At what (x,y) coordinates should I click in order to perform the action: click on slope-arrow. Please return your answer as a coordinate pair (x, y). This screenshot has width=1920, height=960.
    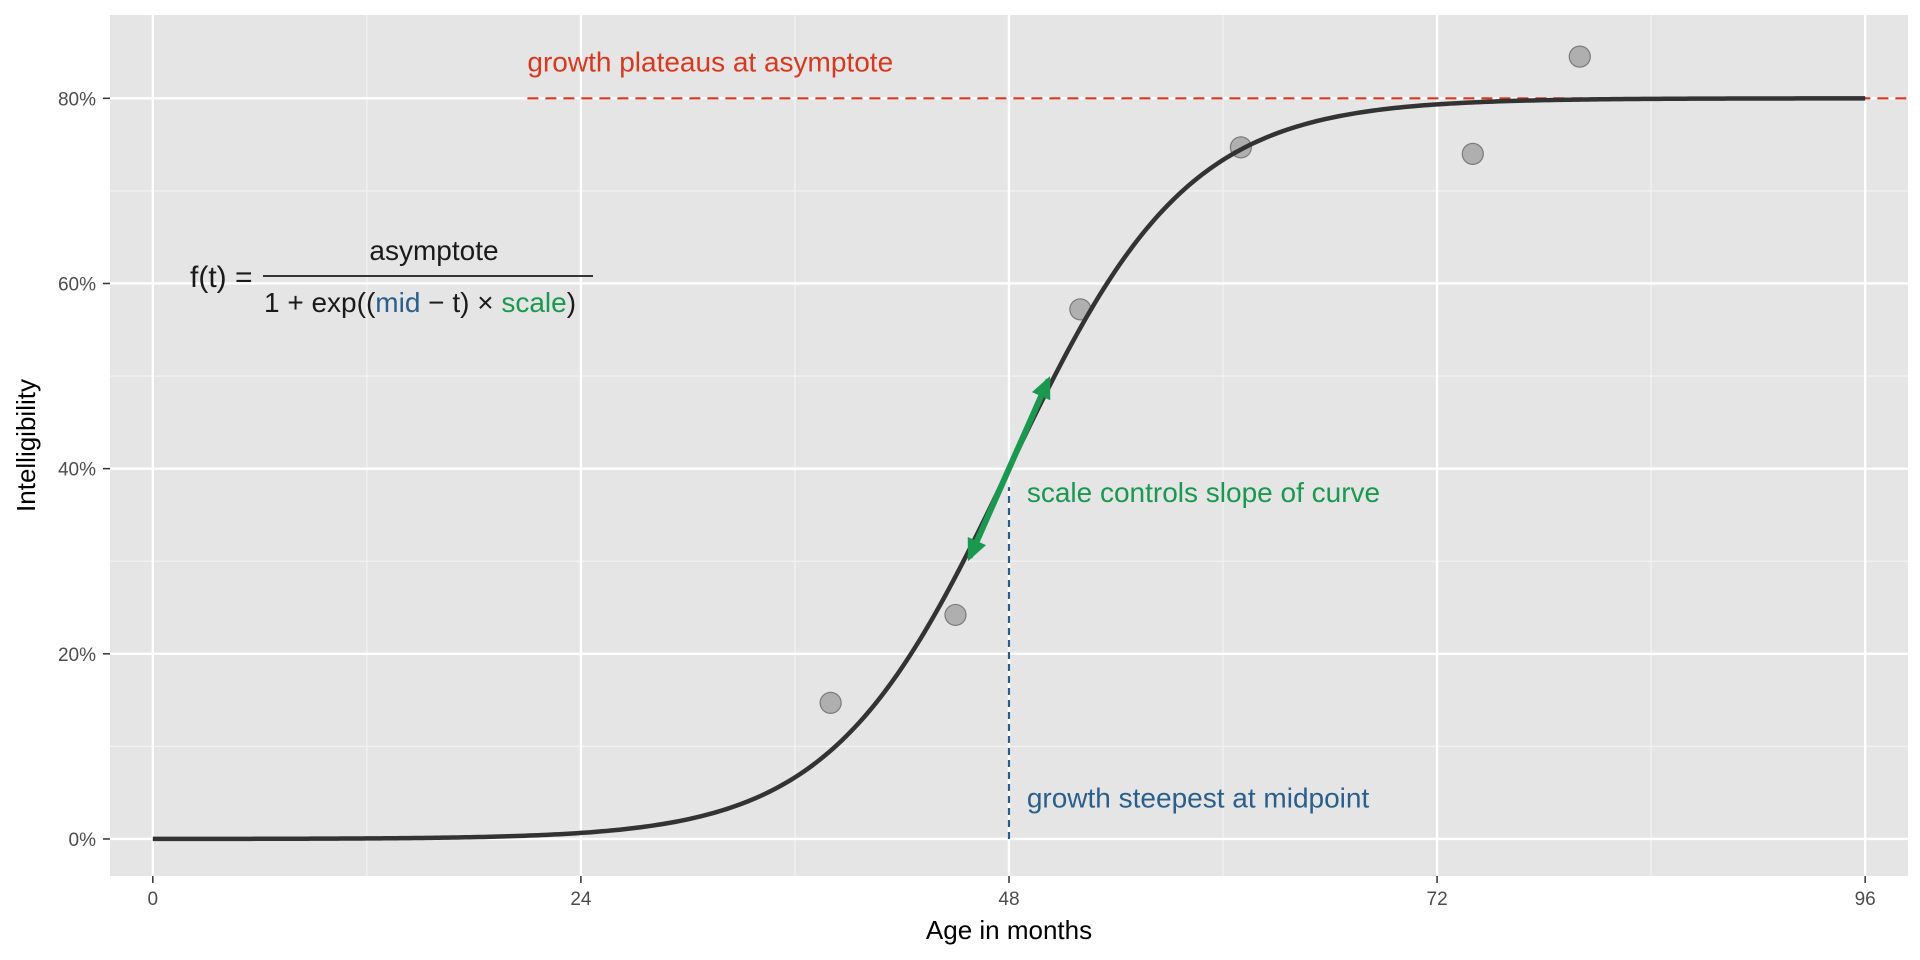
    Looking at the image, I should click on (1009, 469).